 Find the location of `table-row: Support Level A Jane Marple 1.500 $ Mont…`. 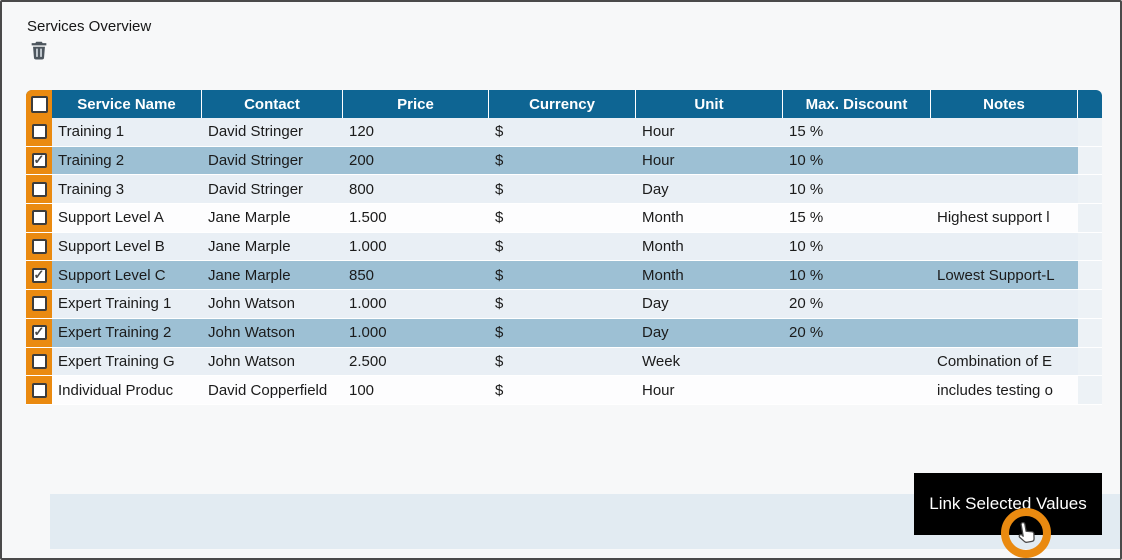

table-row: Support Level A Jane Marple 1.500 $ Mont… is located at coordinates (564, 218).